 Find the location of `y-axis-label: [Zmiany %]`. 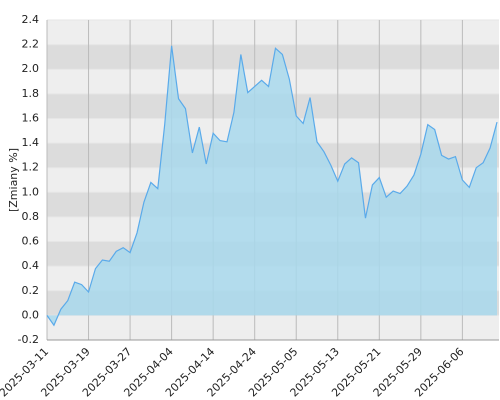

y-axis-label: [Zmiany %] is located at coordinates (13, 180).